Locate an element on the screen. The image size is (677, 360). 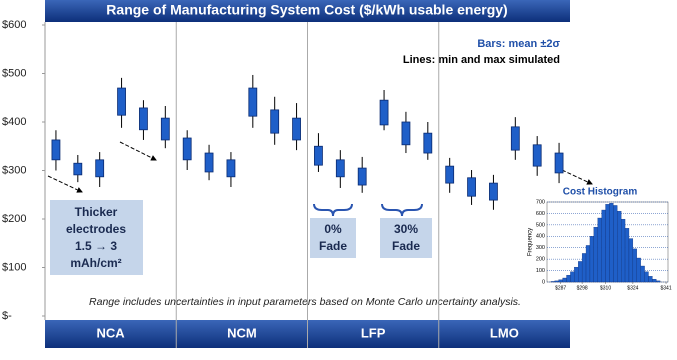
y-tick-label: $100 is located at coordinates (14, 267).